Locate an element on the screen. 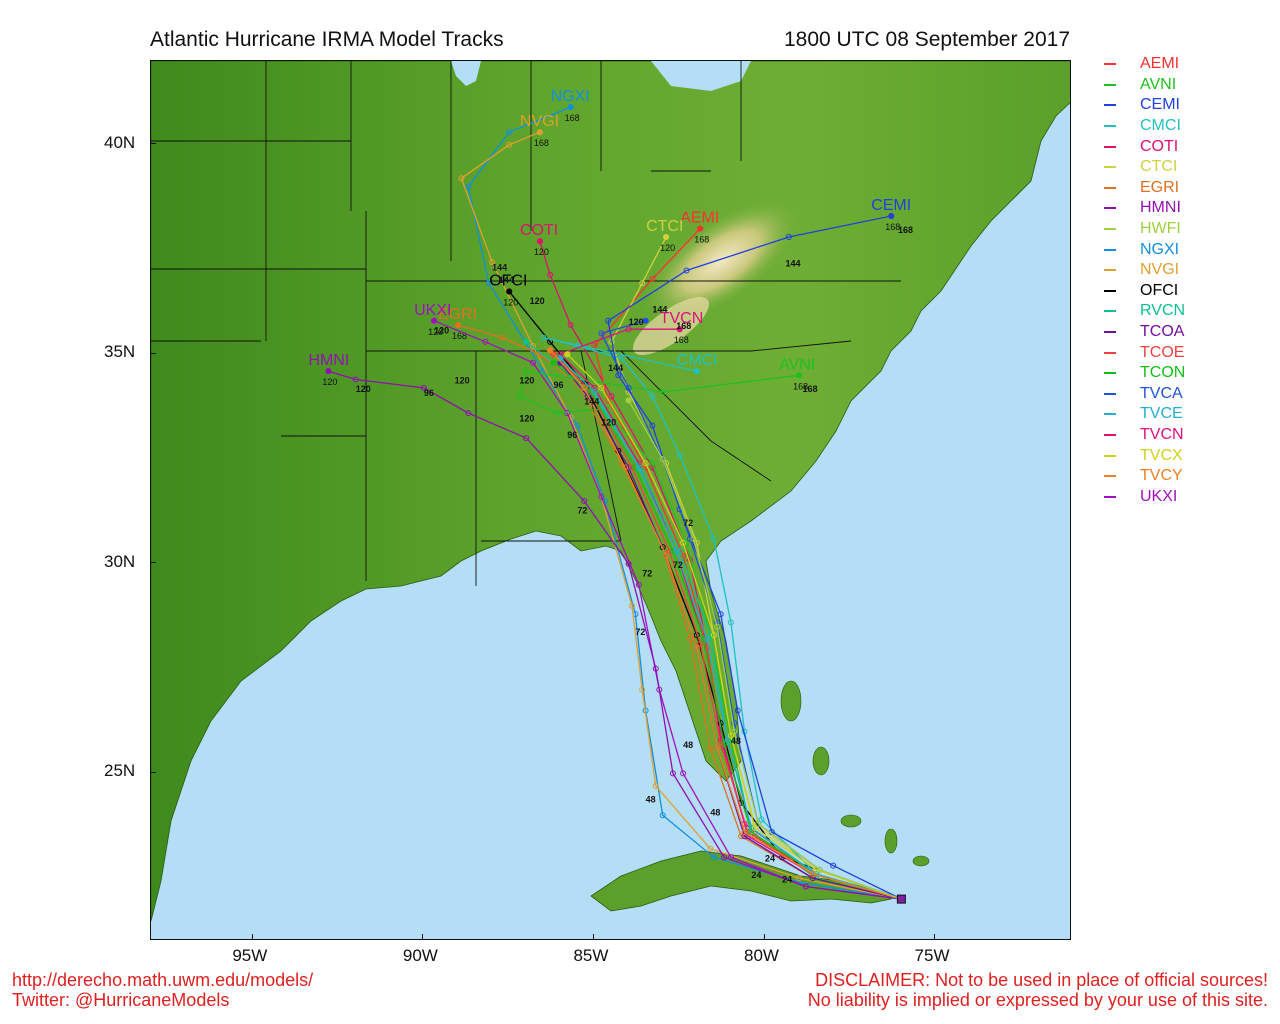  track-label-hmni: HMNI is located at coordinates (328, 360).